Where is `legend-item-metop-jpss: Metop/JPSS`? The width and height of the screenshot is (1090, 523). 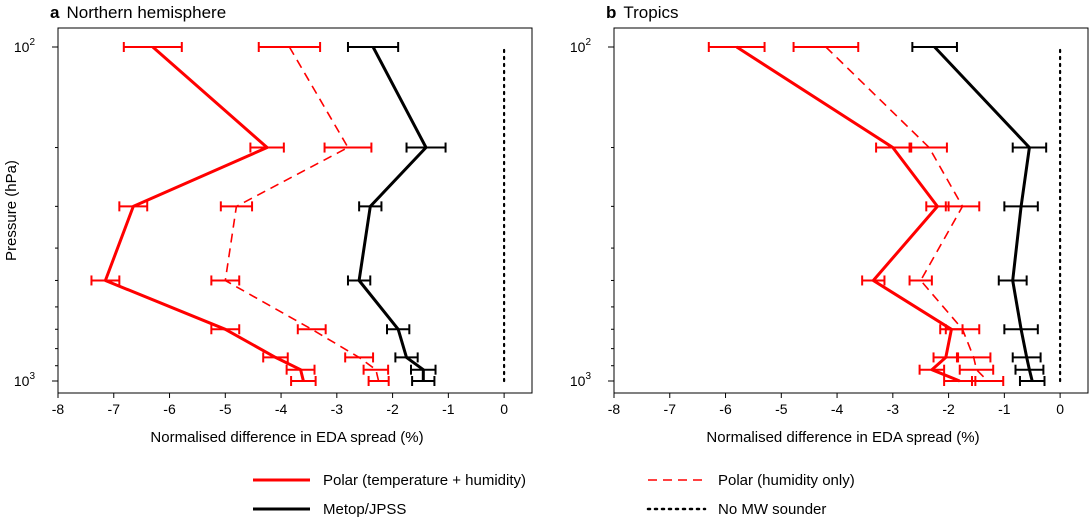
legend-item-metop-jpss: Metop/JPSS is located at coordinates (329, 509).